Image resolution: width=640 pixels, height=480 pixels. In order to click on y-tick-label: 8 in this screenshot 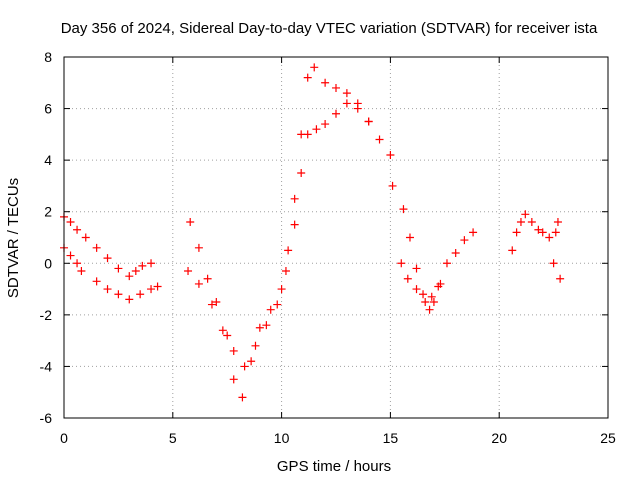, I will do `click(48, 57)`.